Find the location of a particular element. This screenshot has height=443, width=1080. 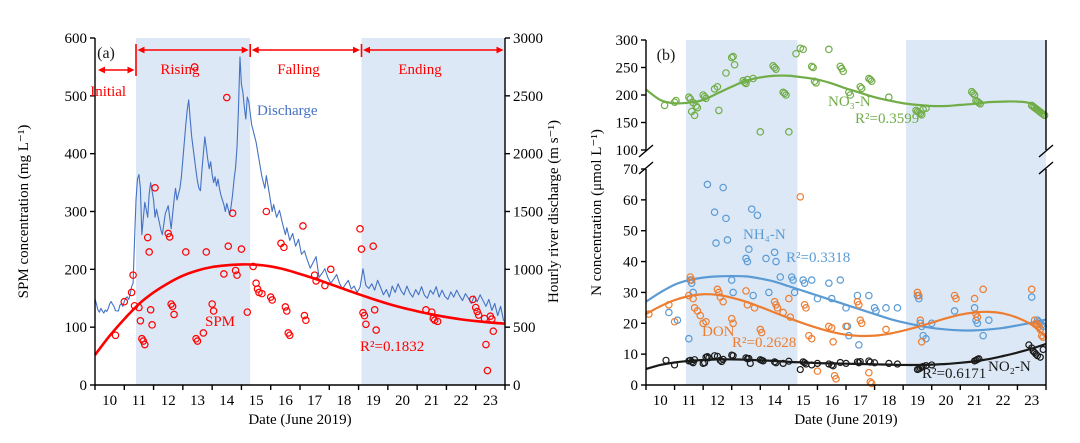

discharge-label: Discharge is located at coordinates (287, 111).